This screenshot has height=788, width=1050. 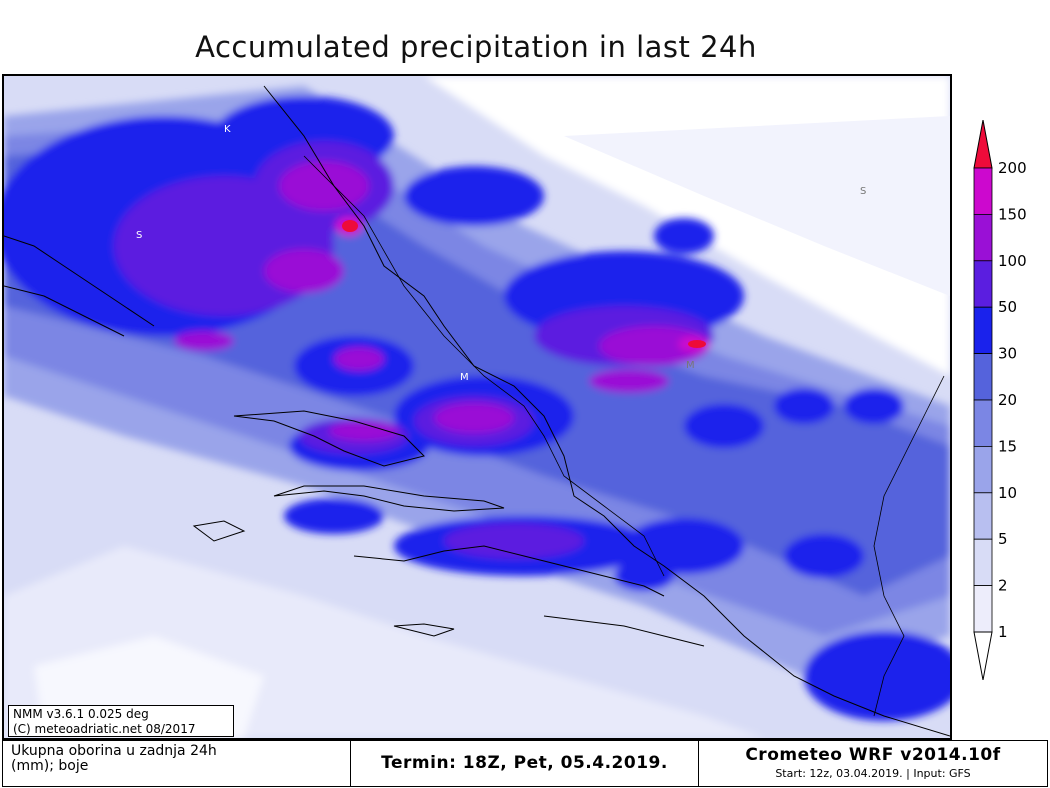 I want to click on footer-description: Ukupna oborina u zadnja 24h (mm); boje, so click(x=177, y=763).